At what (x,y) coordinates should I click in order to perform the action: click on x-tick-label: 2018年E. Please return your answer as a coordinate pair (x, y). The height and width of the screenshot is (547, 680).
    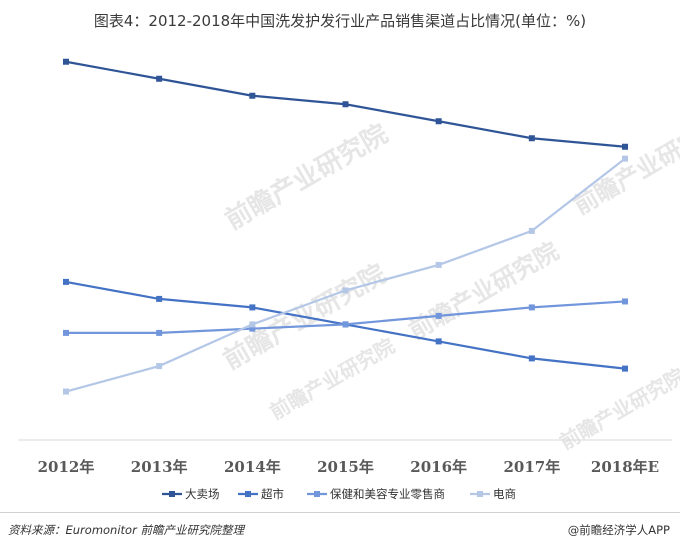
    Looking at the image, I should click on (625, 467).